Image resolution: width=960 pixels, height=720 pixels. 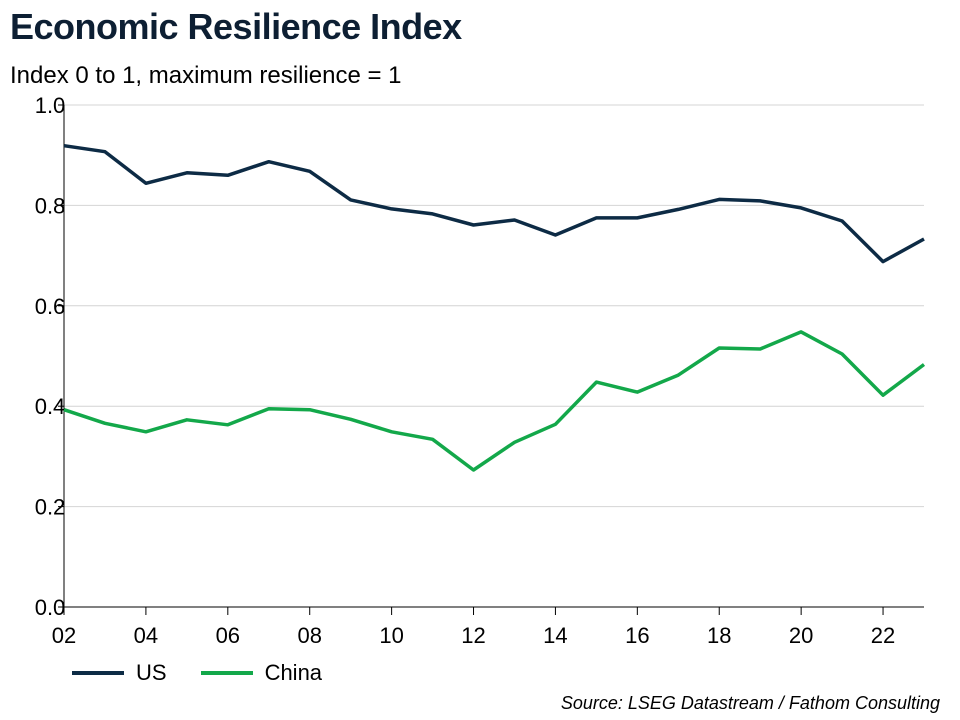 I want to click on legend-item-us: US, so click(x=119, y=673).